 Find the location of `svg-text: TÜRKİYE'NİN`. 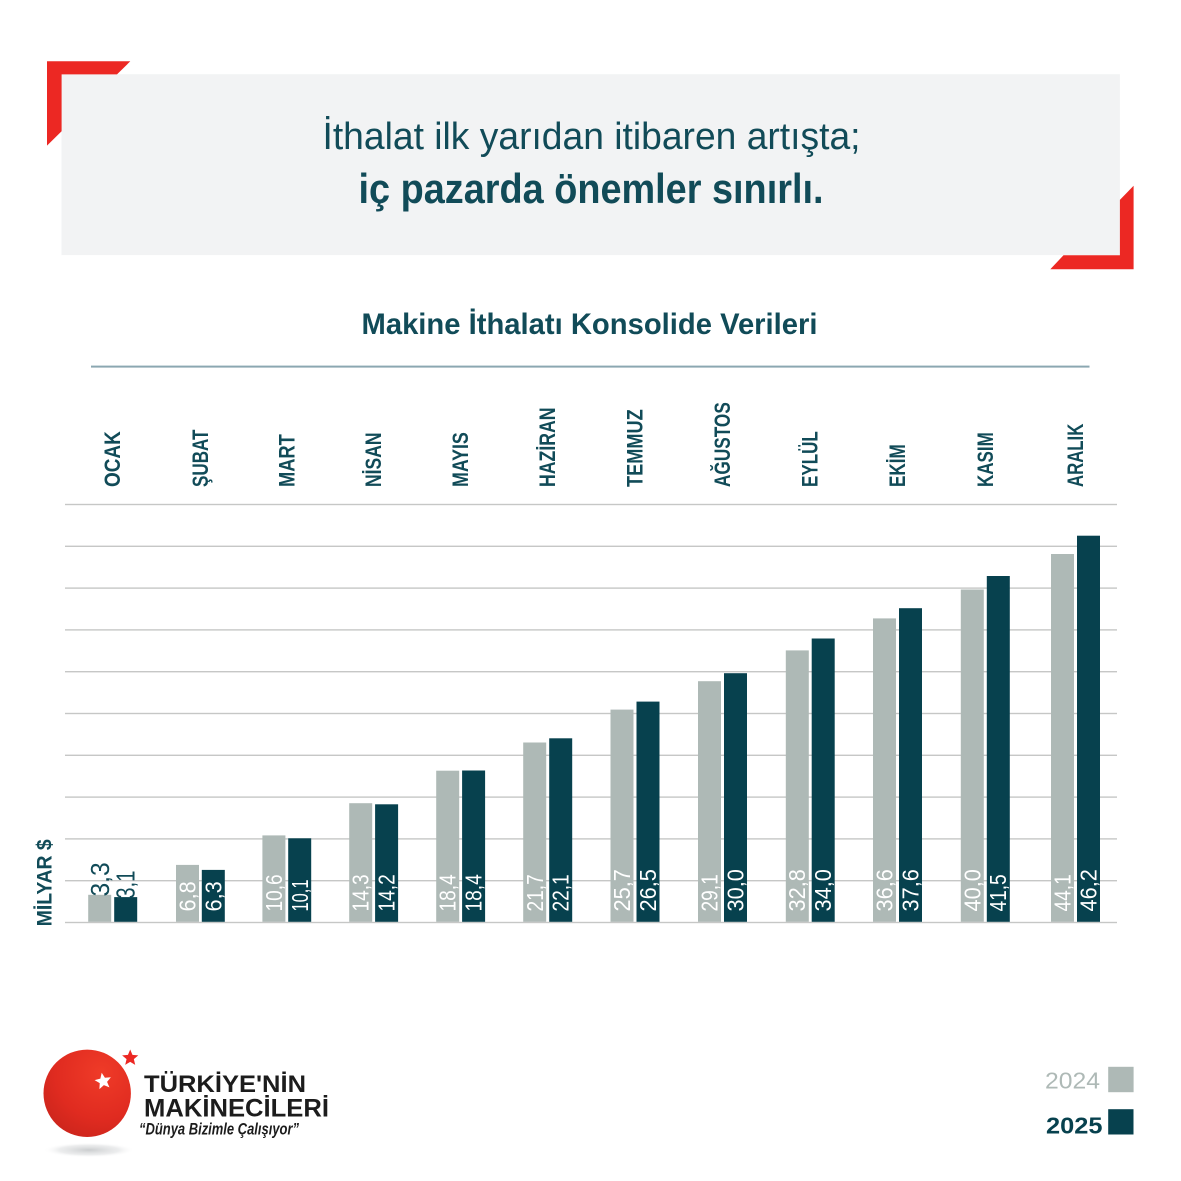

svg-text: TÜRKİYE'NİN is located at coordinates (225, 1084).